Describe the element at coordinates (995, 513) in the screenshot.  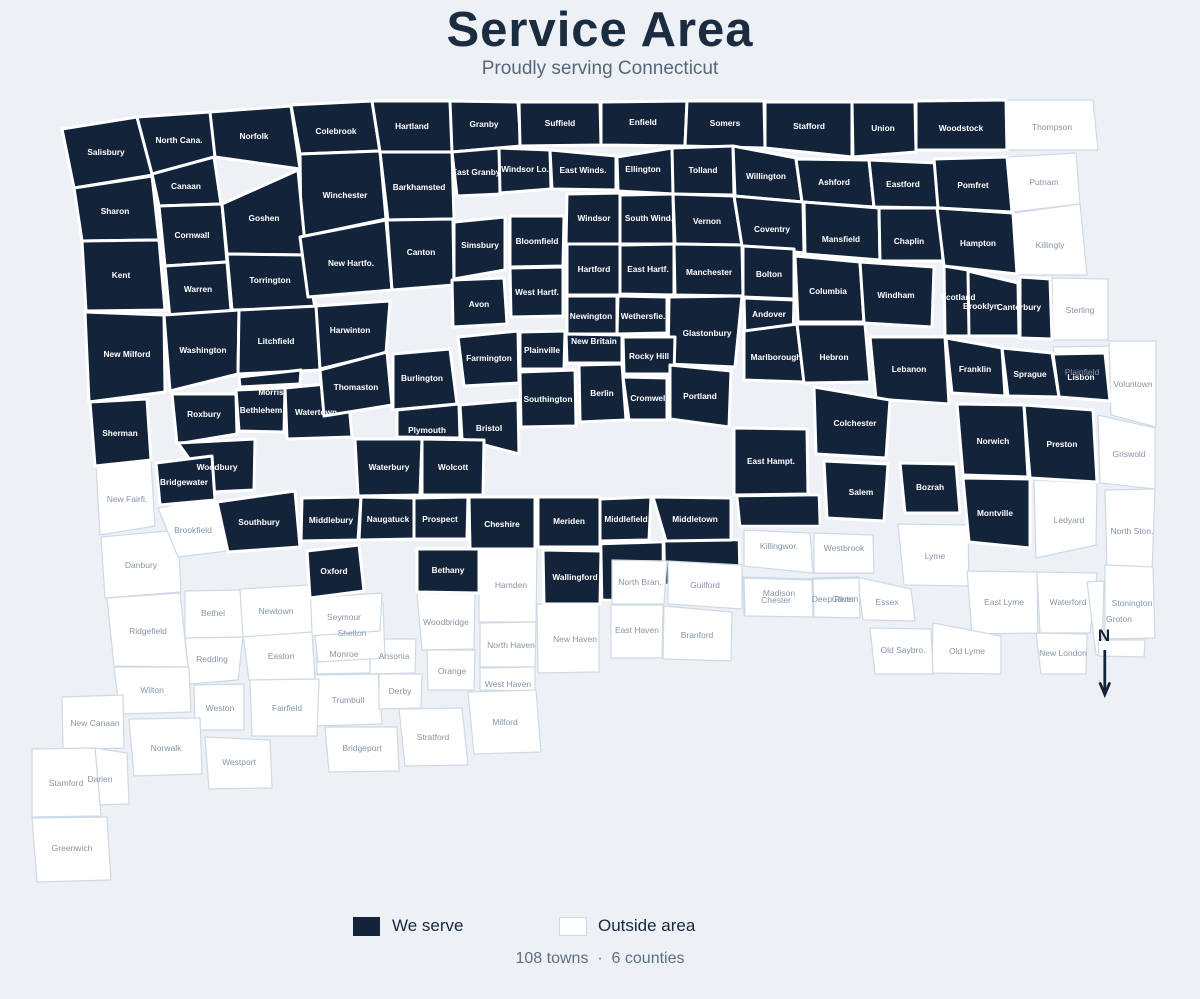
I see `svg-text: Montville` at that location.